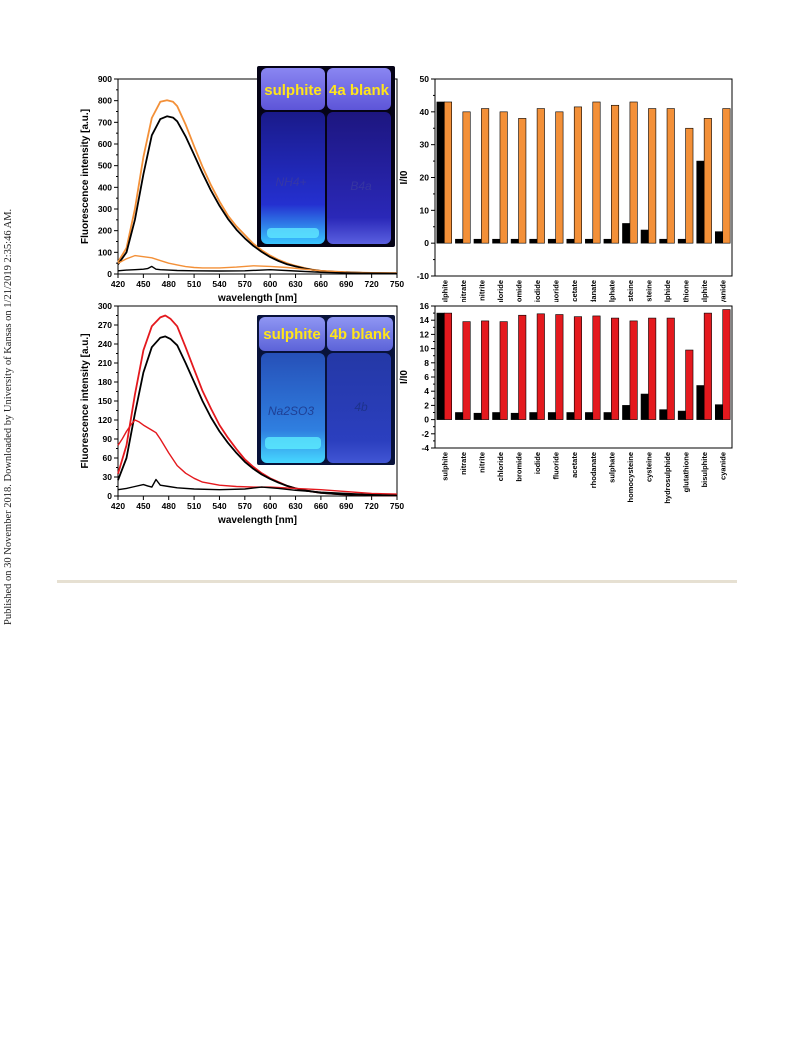 This screenshot has height=1039, width=793. I want to click on section-divider, so click(397, 581).